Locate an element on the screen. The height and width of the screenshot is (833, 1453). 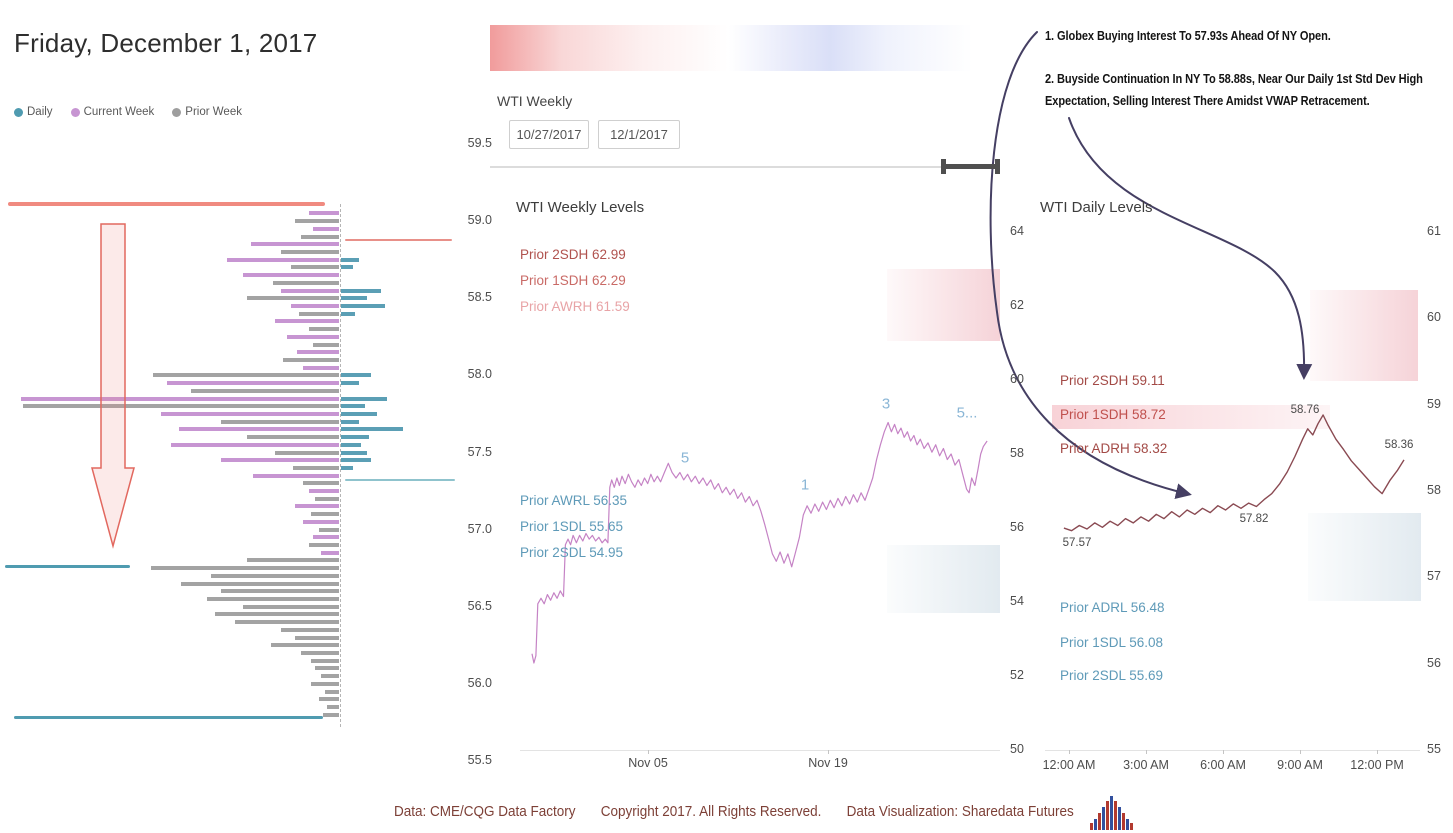
weekly-axis-label: 50 is located at coordinates (1017, 749).